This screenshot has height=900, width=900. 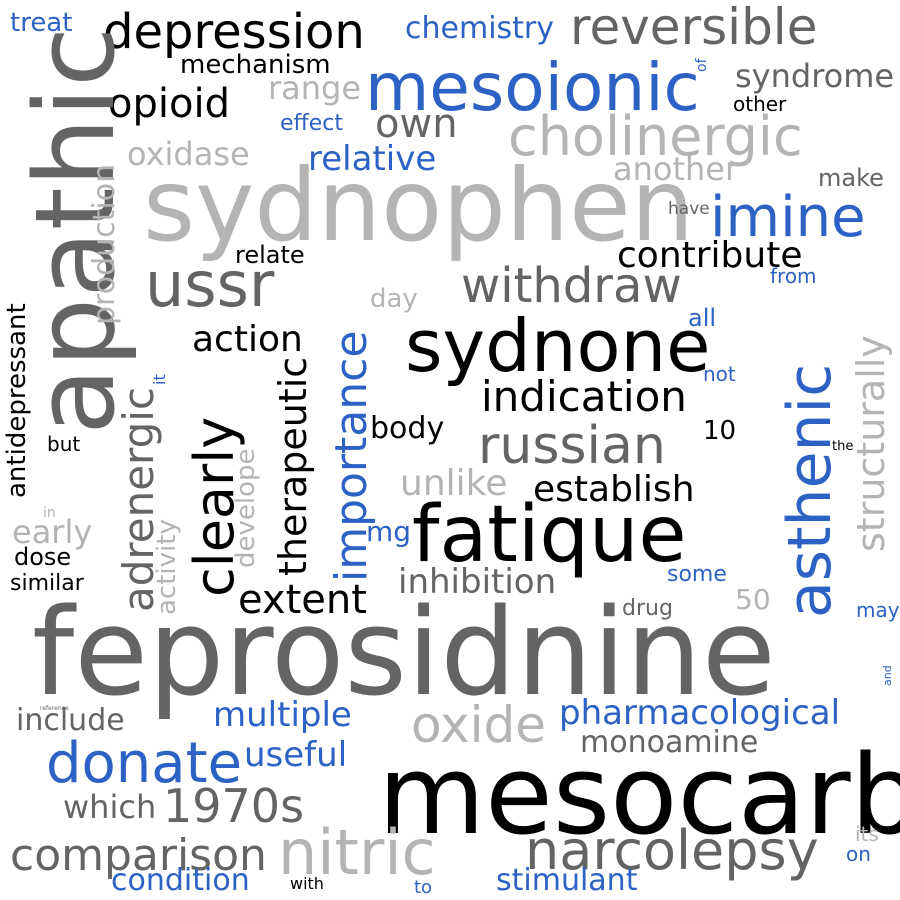 I want to click on word-drug: drug, so click(x=647, y=608).